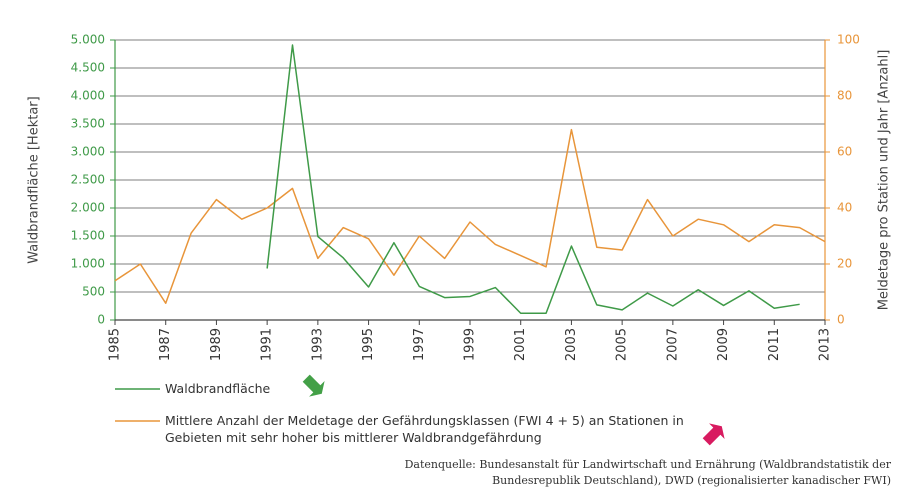 This screenshot has width=899, height=504. What do you see at coordinates (93, 292) in the screenshot?
I see `y-tick-label: 500` at bounding box center [93, 292].